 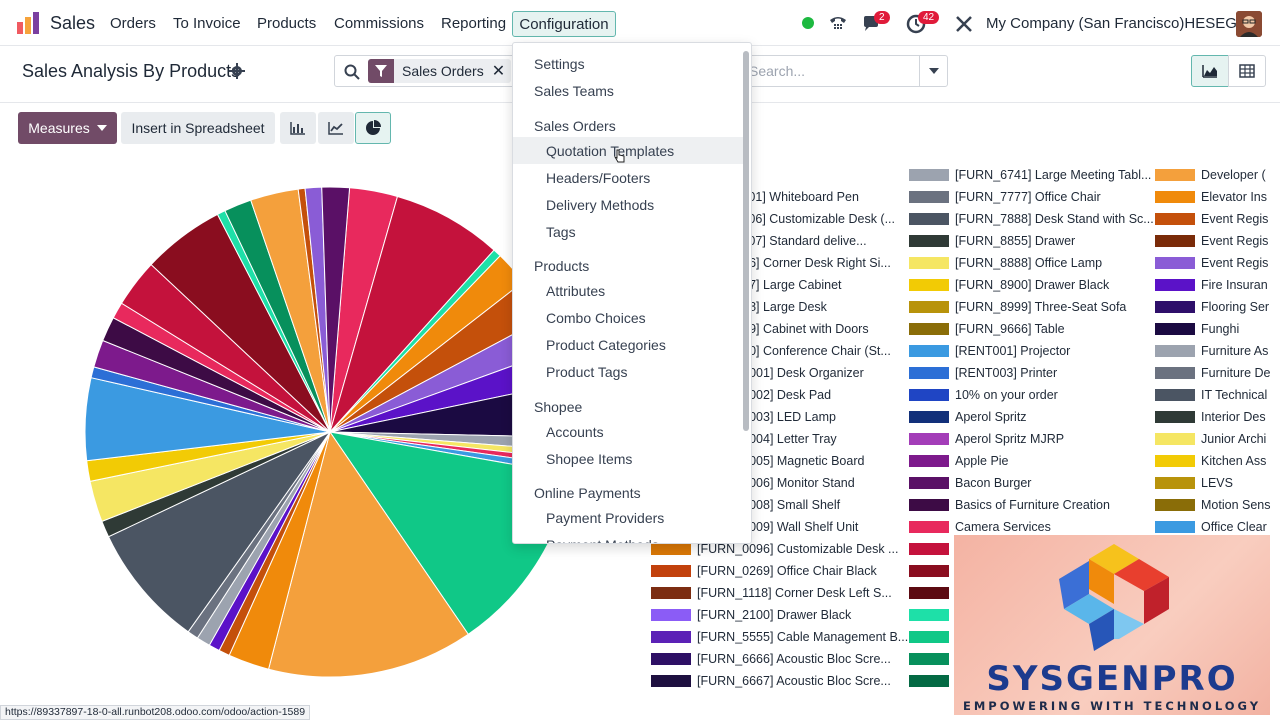 What do you see at coordinates (575, 431) in the screenshot?
I see `menu-item-accounts: Accounts` at bounding box center [575, 431].